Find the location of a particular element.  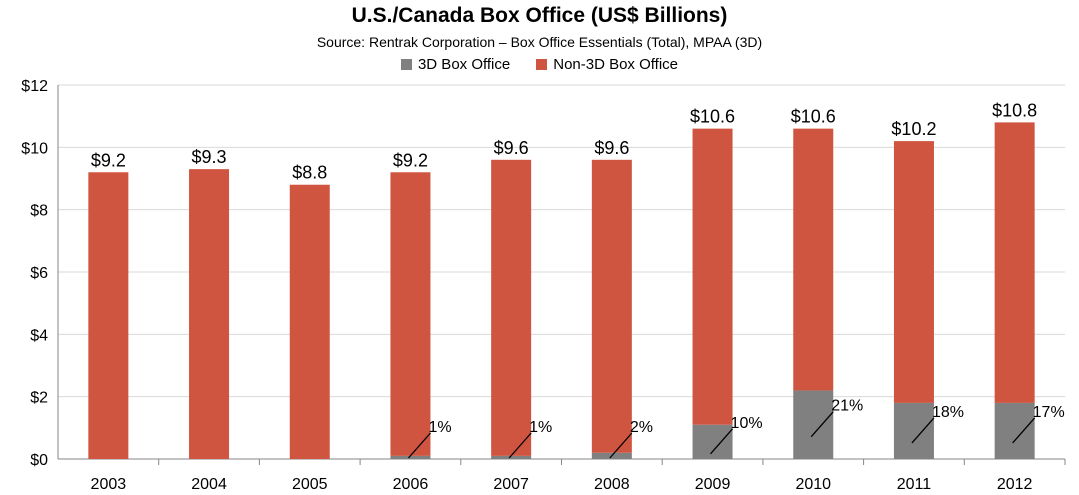

legend-label-non3d: Non-3D Box Office is located at coordinates (616, 64).